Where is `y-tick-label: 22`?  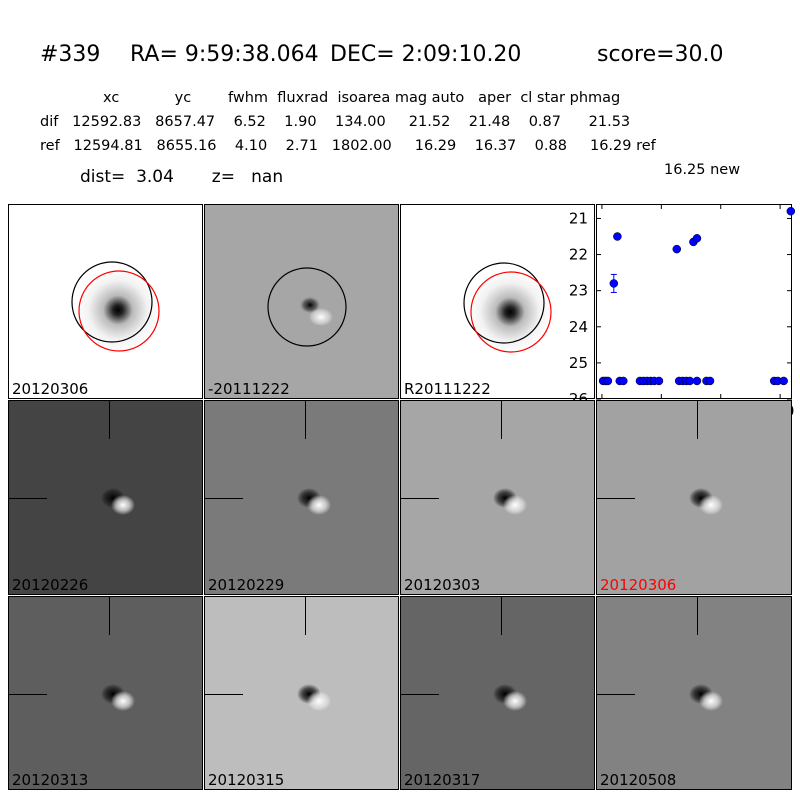 y-tick-label: 22 is located at coordinates (578, 255).